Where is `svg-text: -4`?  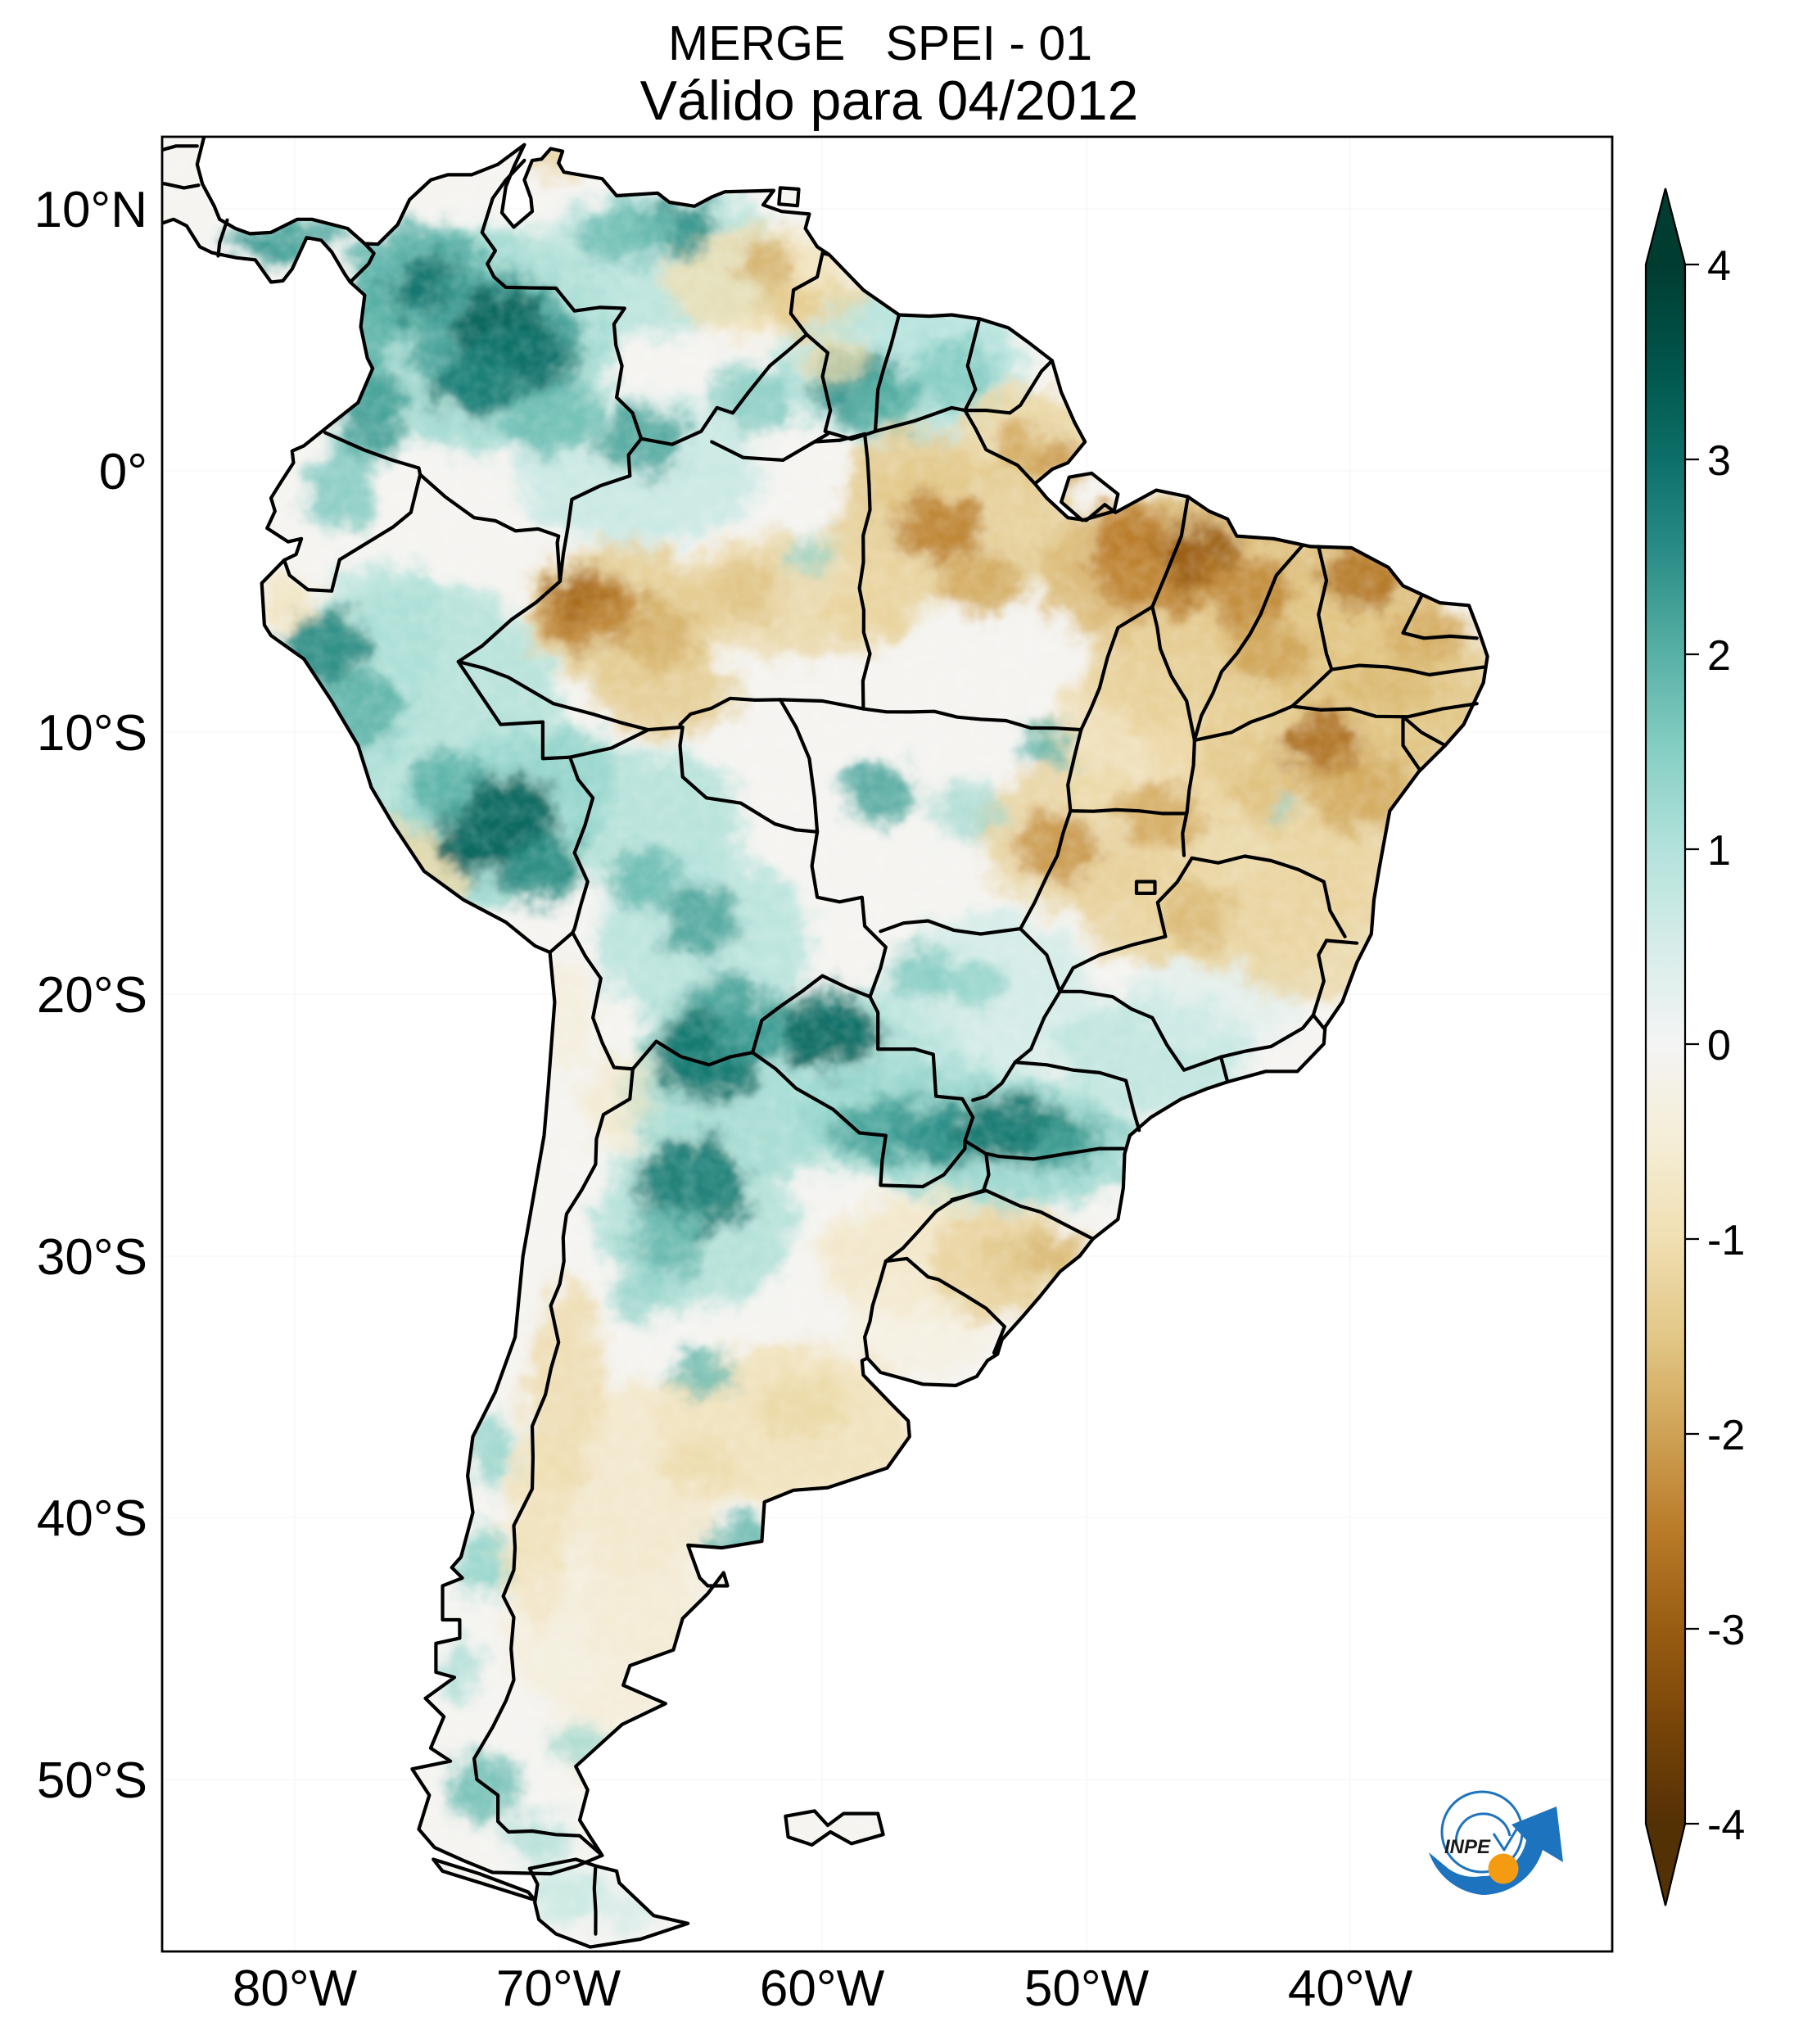 svg-text: -4 is located at coordinates (1726, 1825).